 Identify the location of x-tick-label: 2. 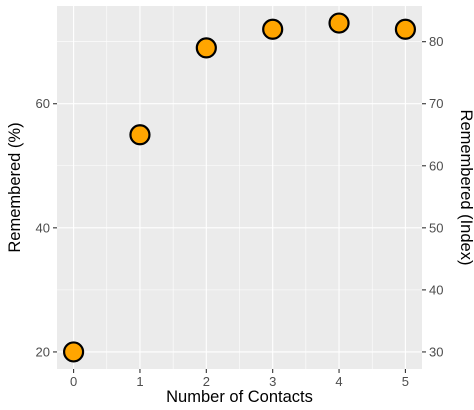
(206, 381).